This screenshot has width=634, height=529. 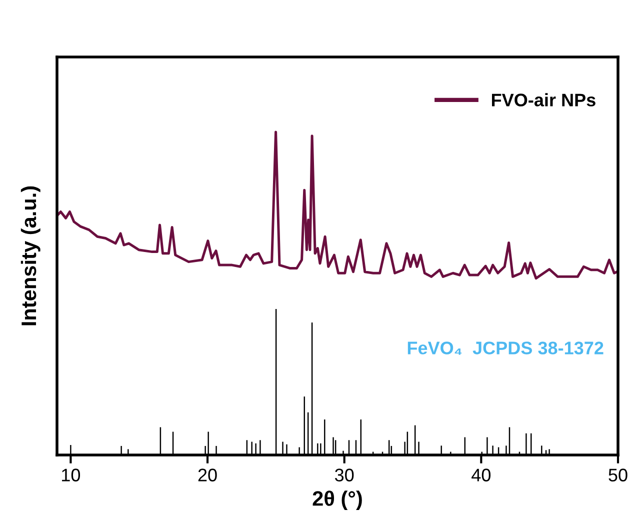 What do you see at coordinates (344, 475) in the screenshot?
I see `x-tick-label: 30` at bounding box center [344, 475].